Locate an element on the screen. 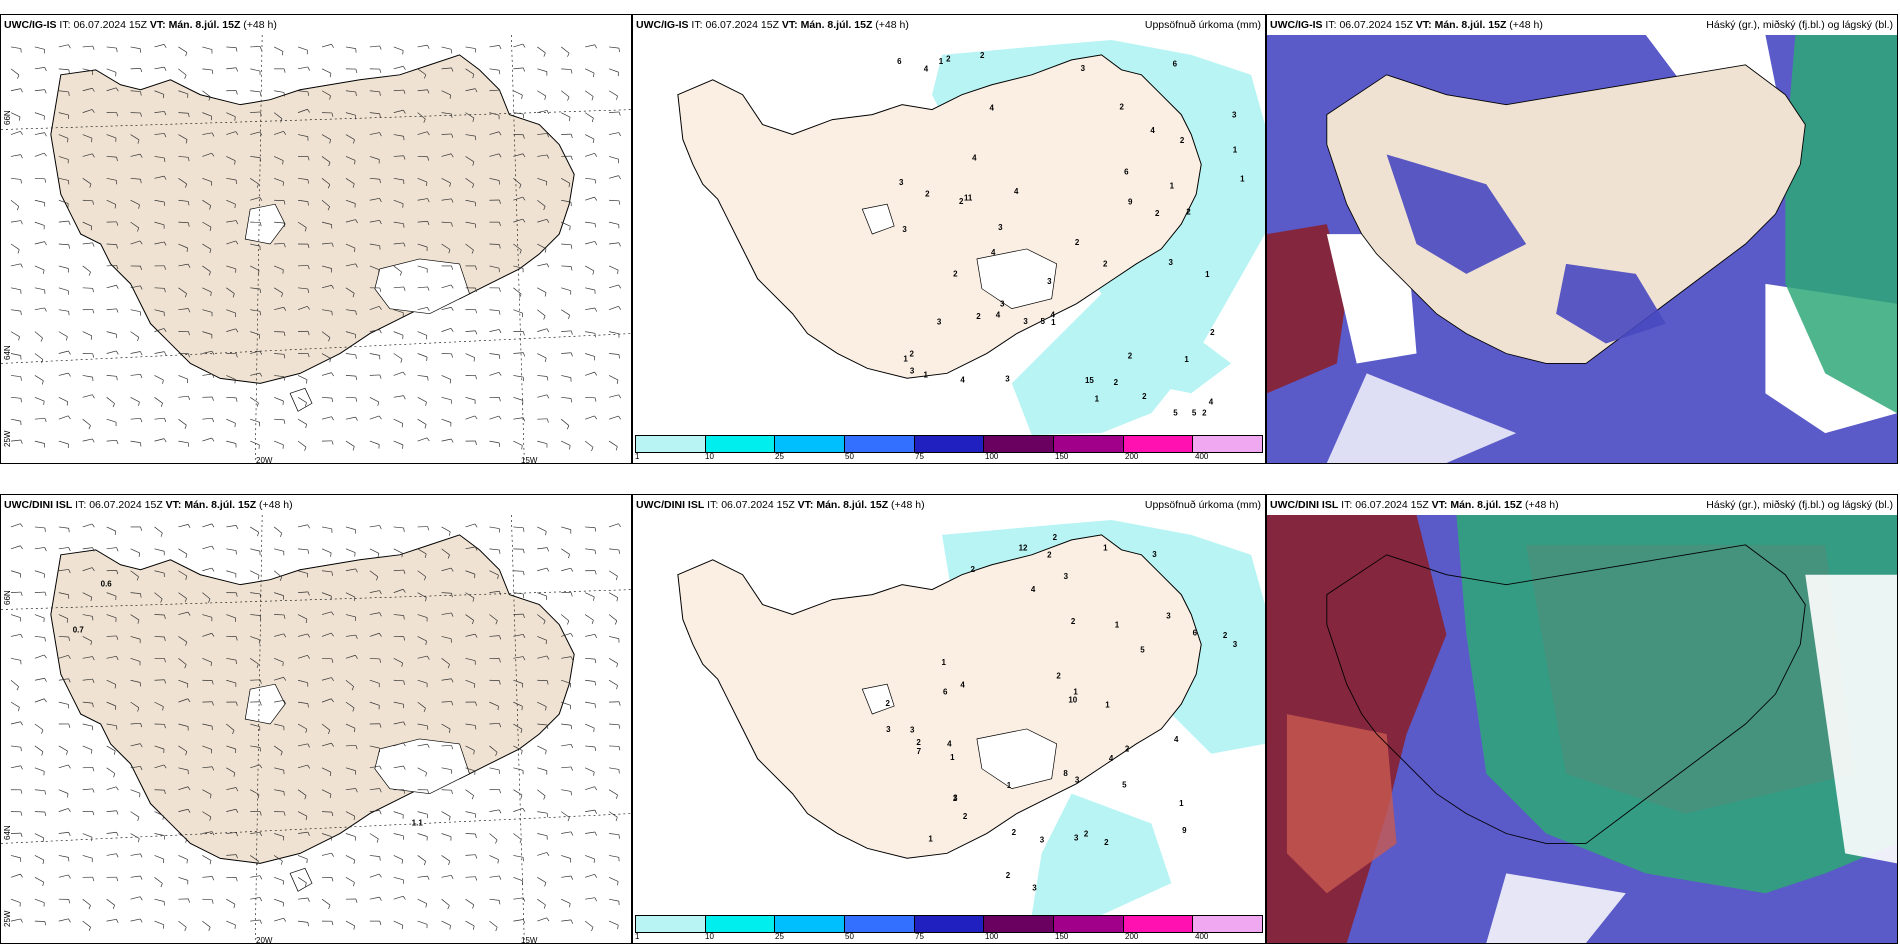 This screenshot has height=950, width=1900. precip-value: 2 is located at coordinates (1212, 332).